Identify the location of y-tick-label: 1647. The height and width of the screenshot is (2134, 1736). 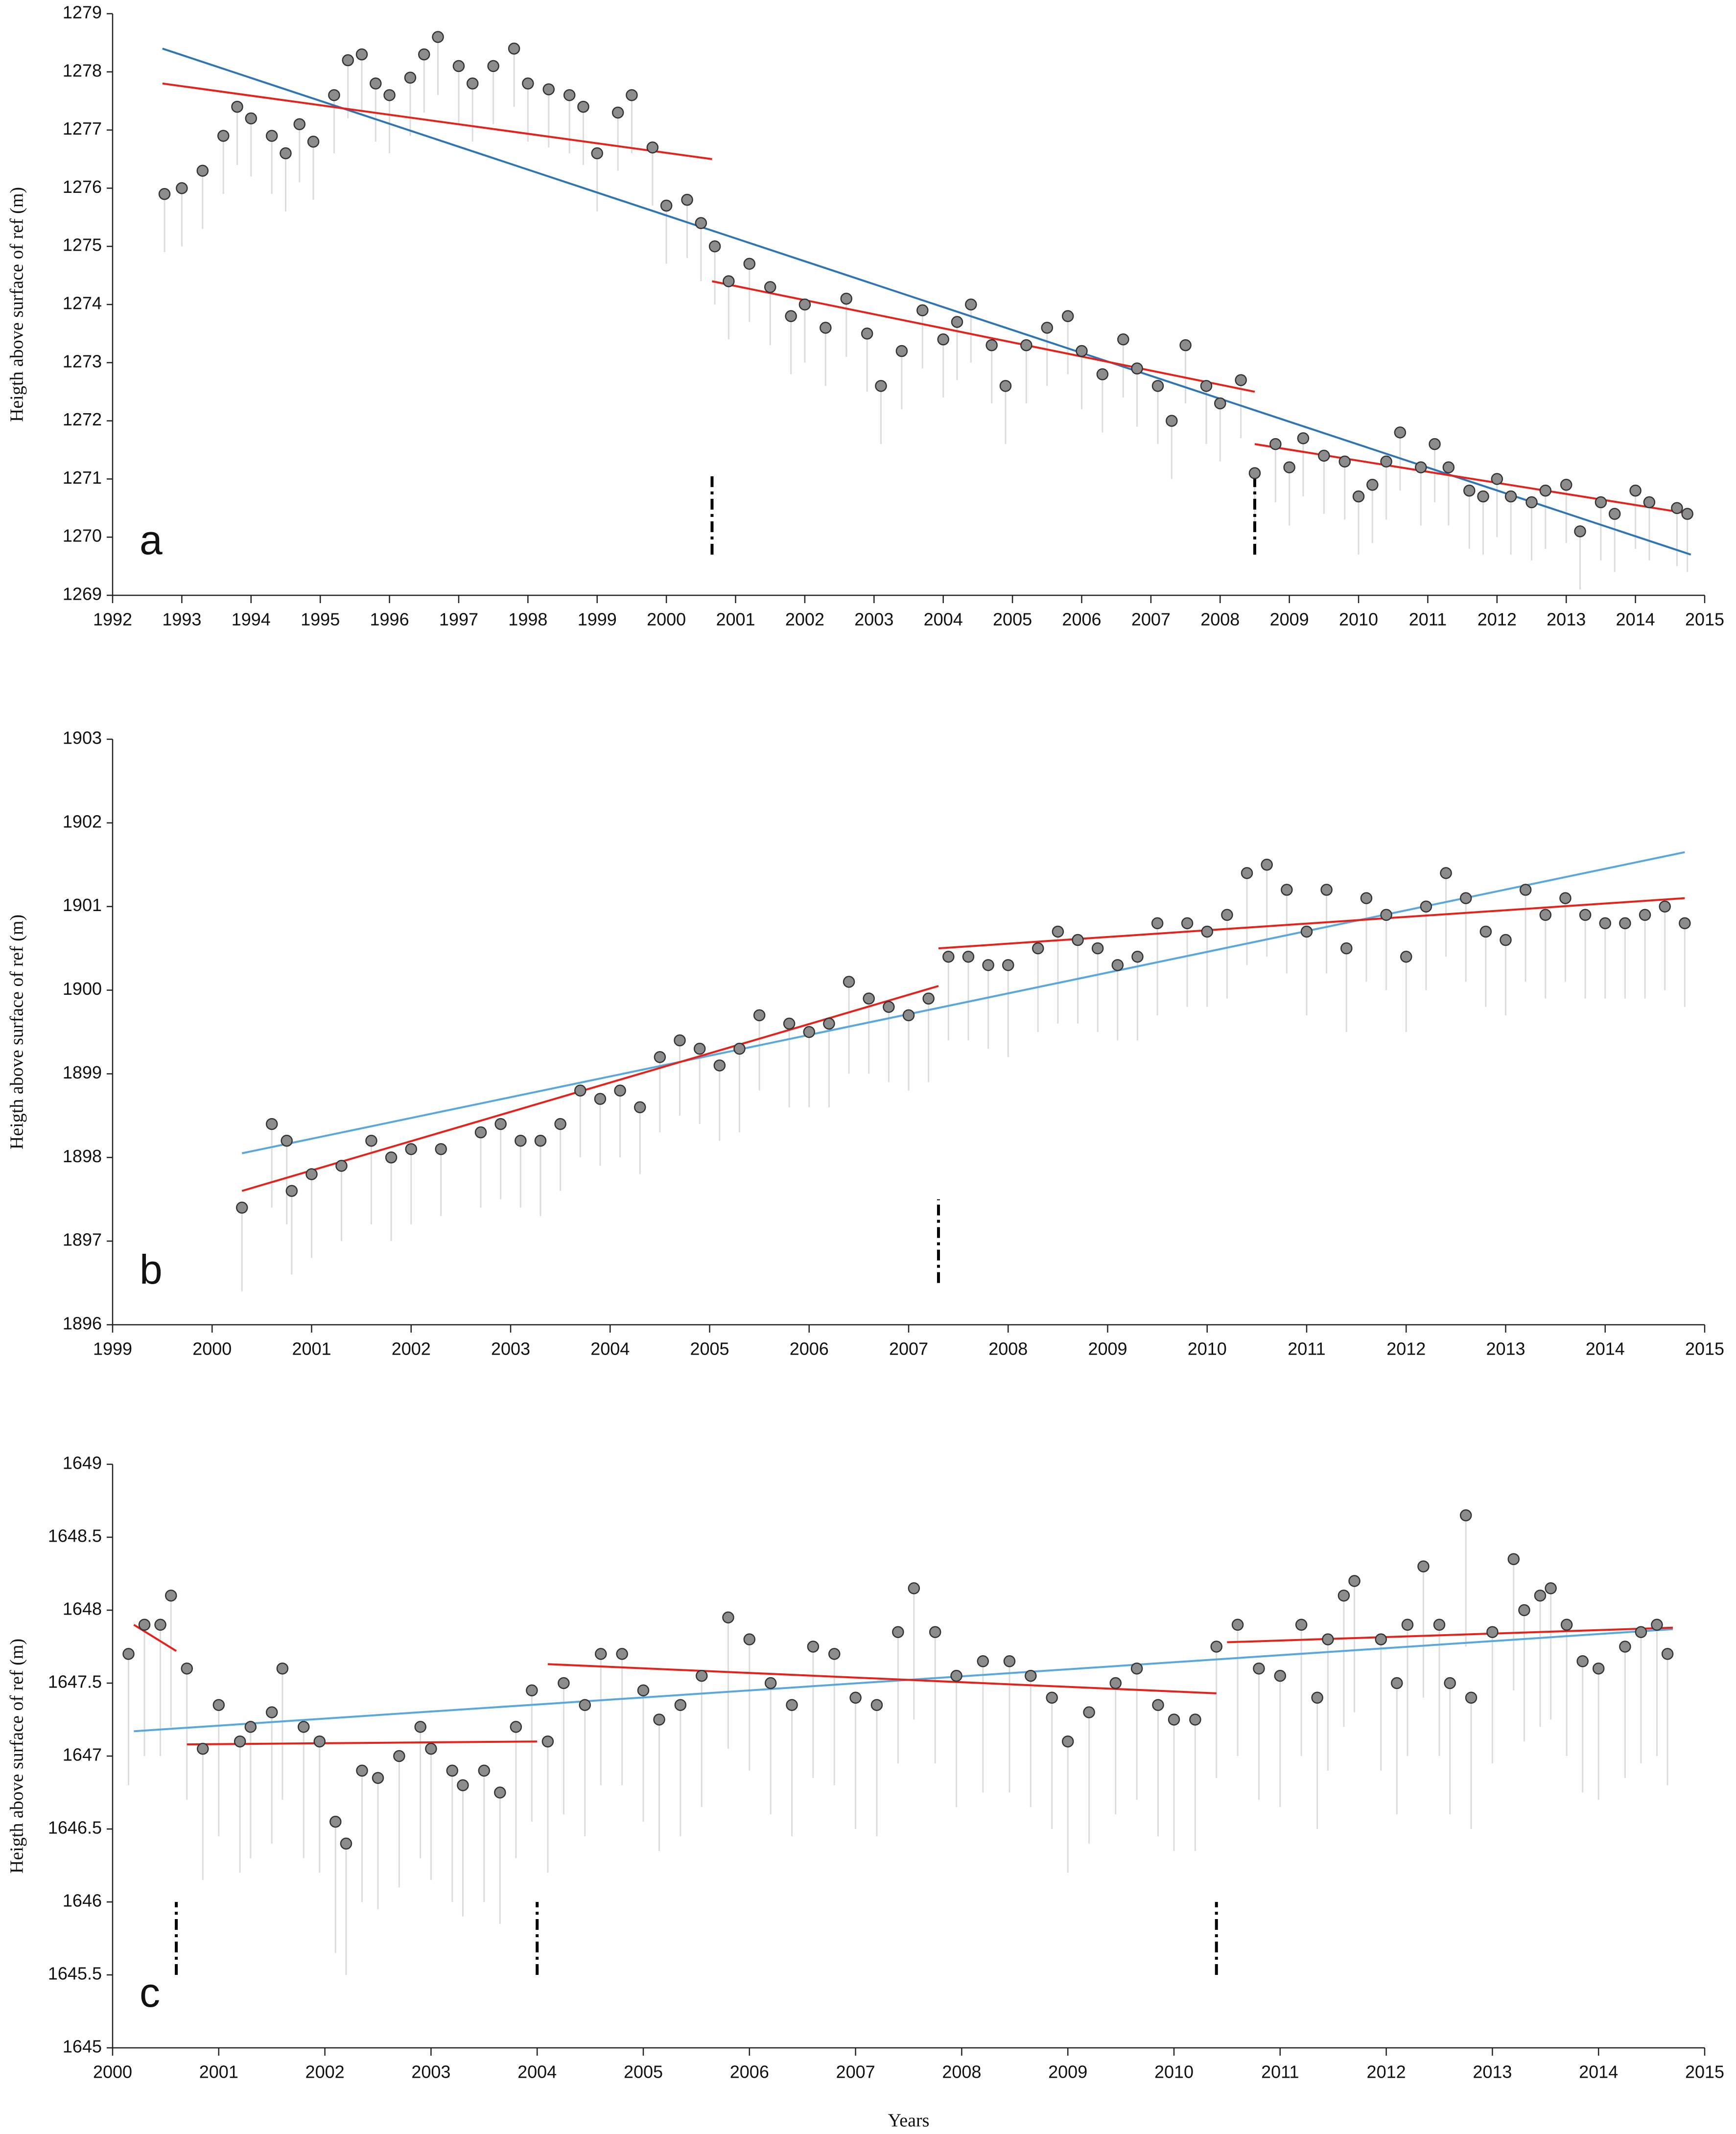
(83, 1755).